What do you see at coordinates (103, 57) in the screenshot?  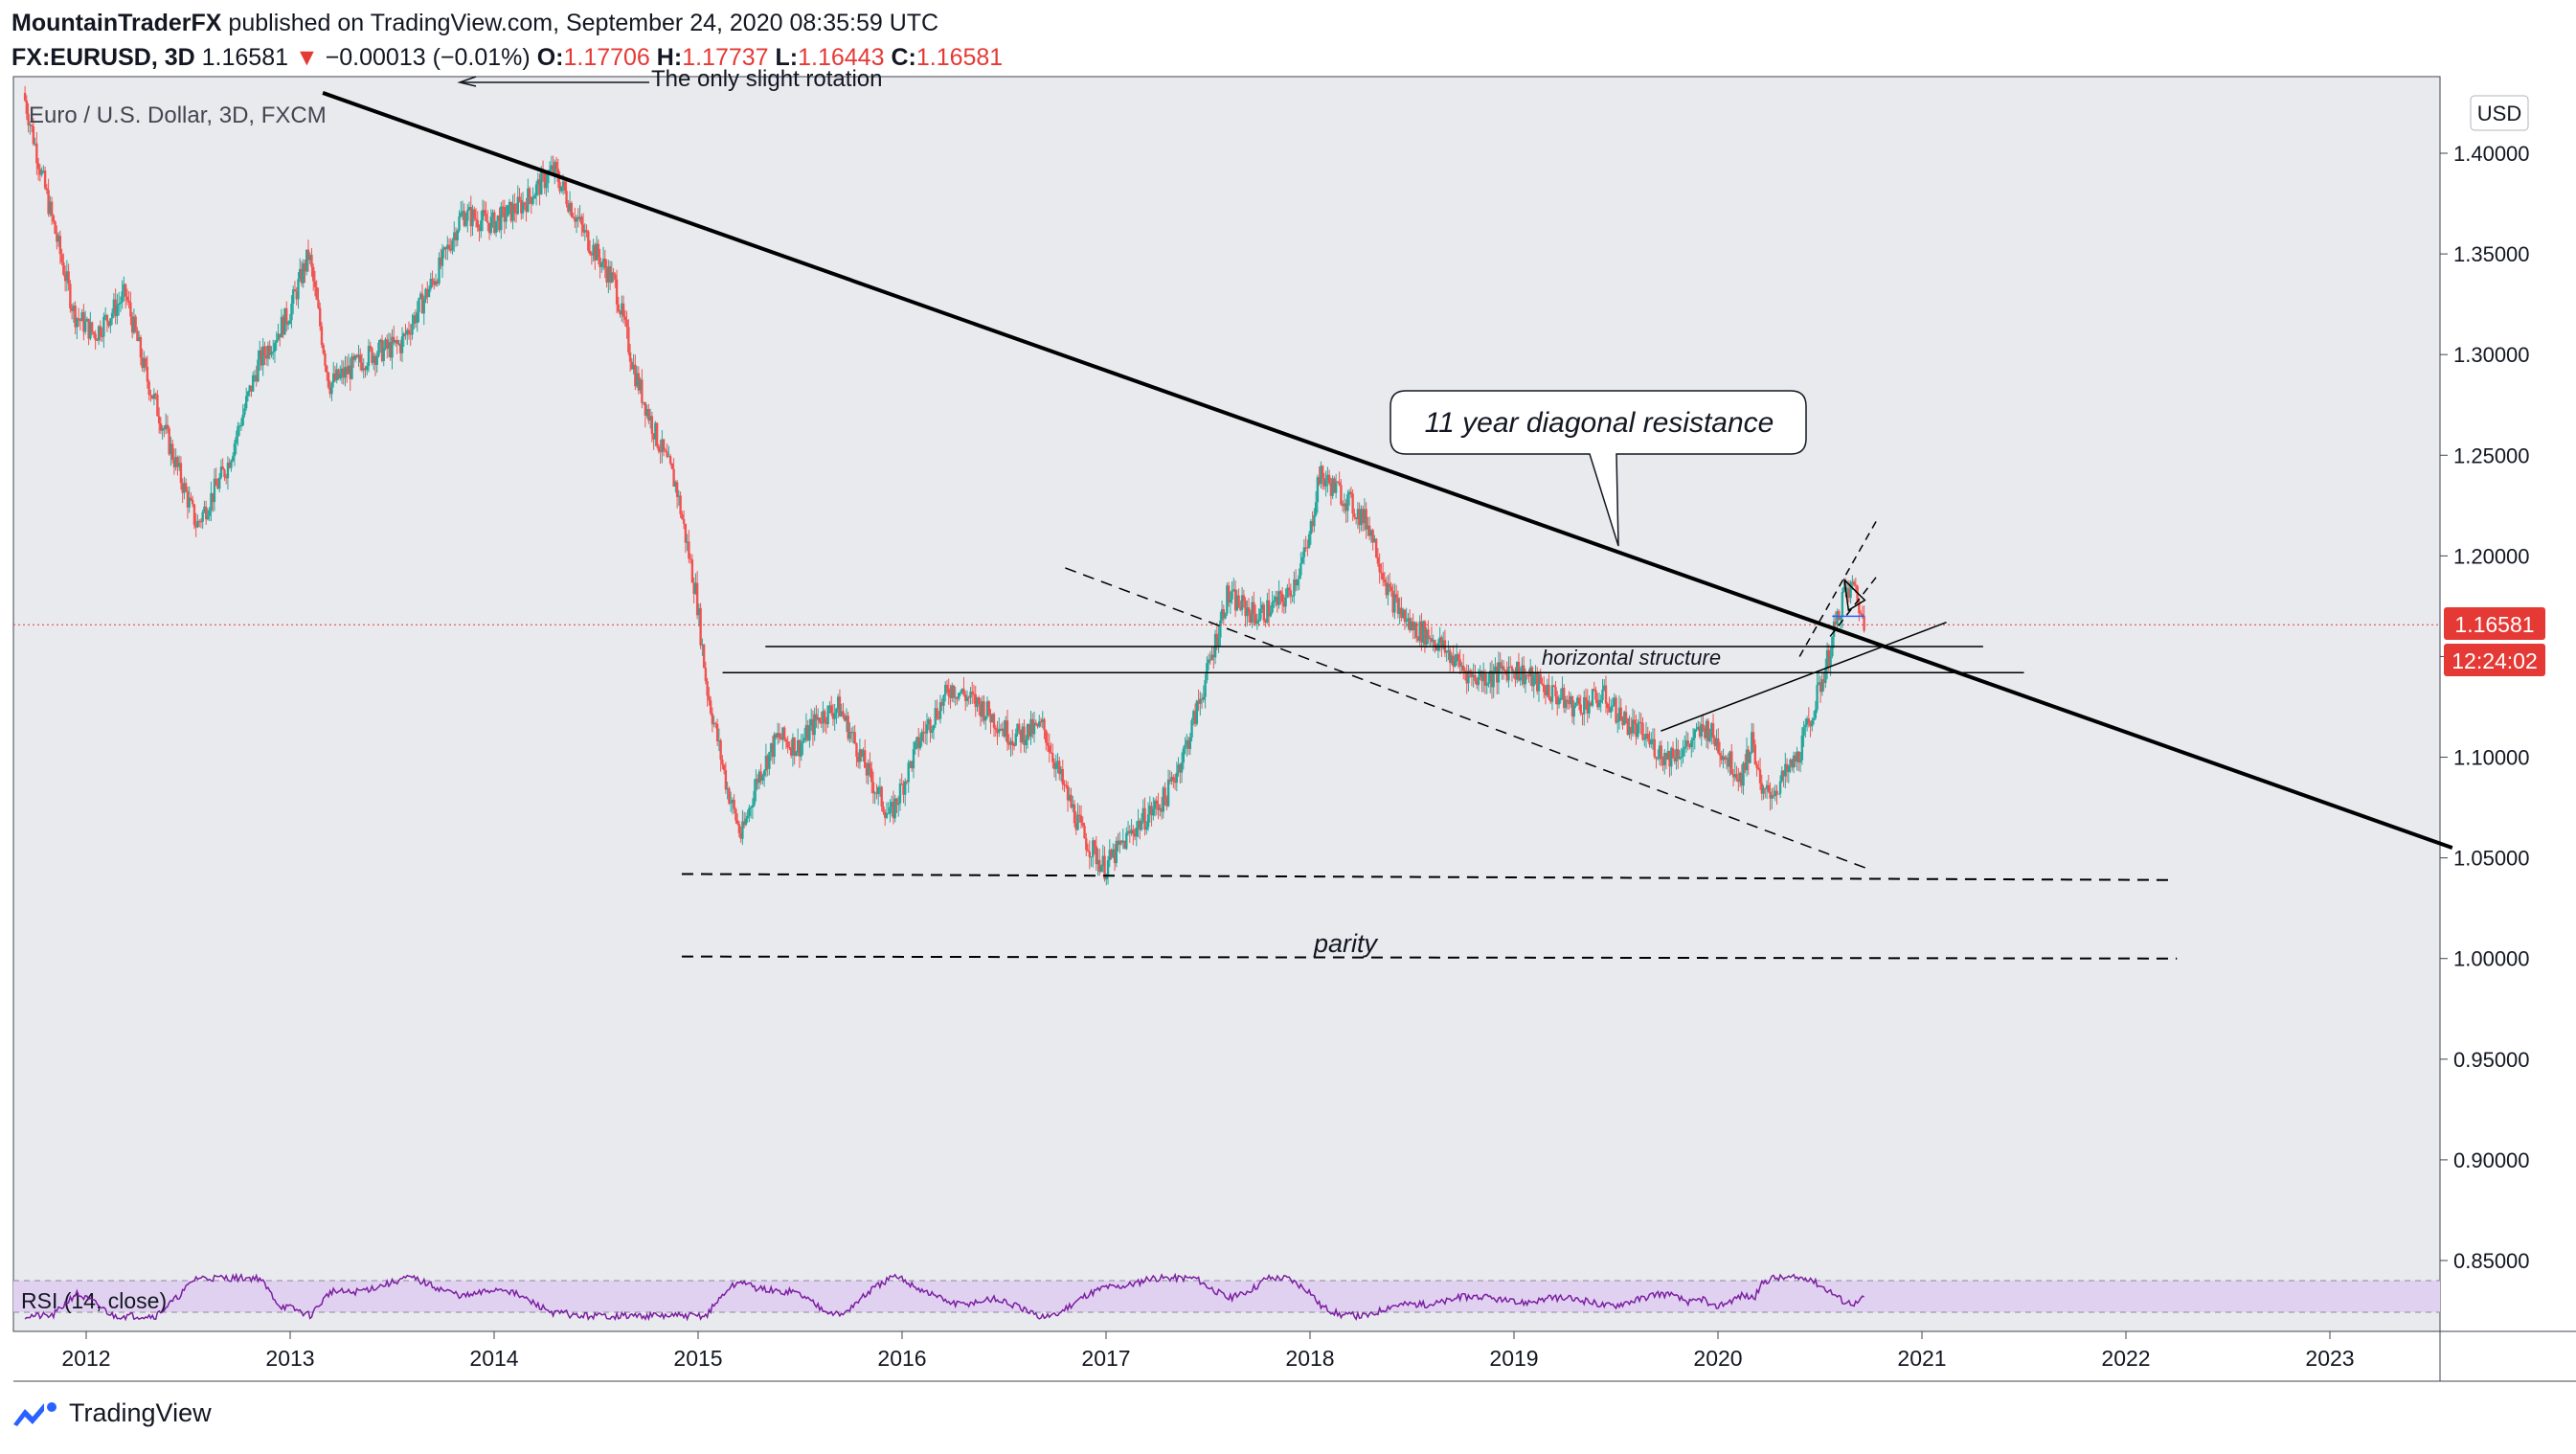 I see `symbol-label: FX:EURUSD, 3D` at bounding box center [103, 57].